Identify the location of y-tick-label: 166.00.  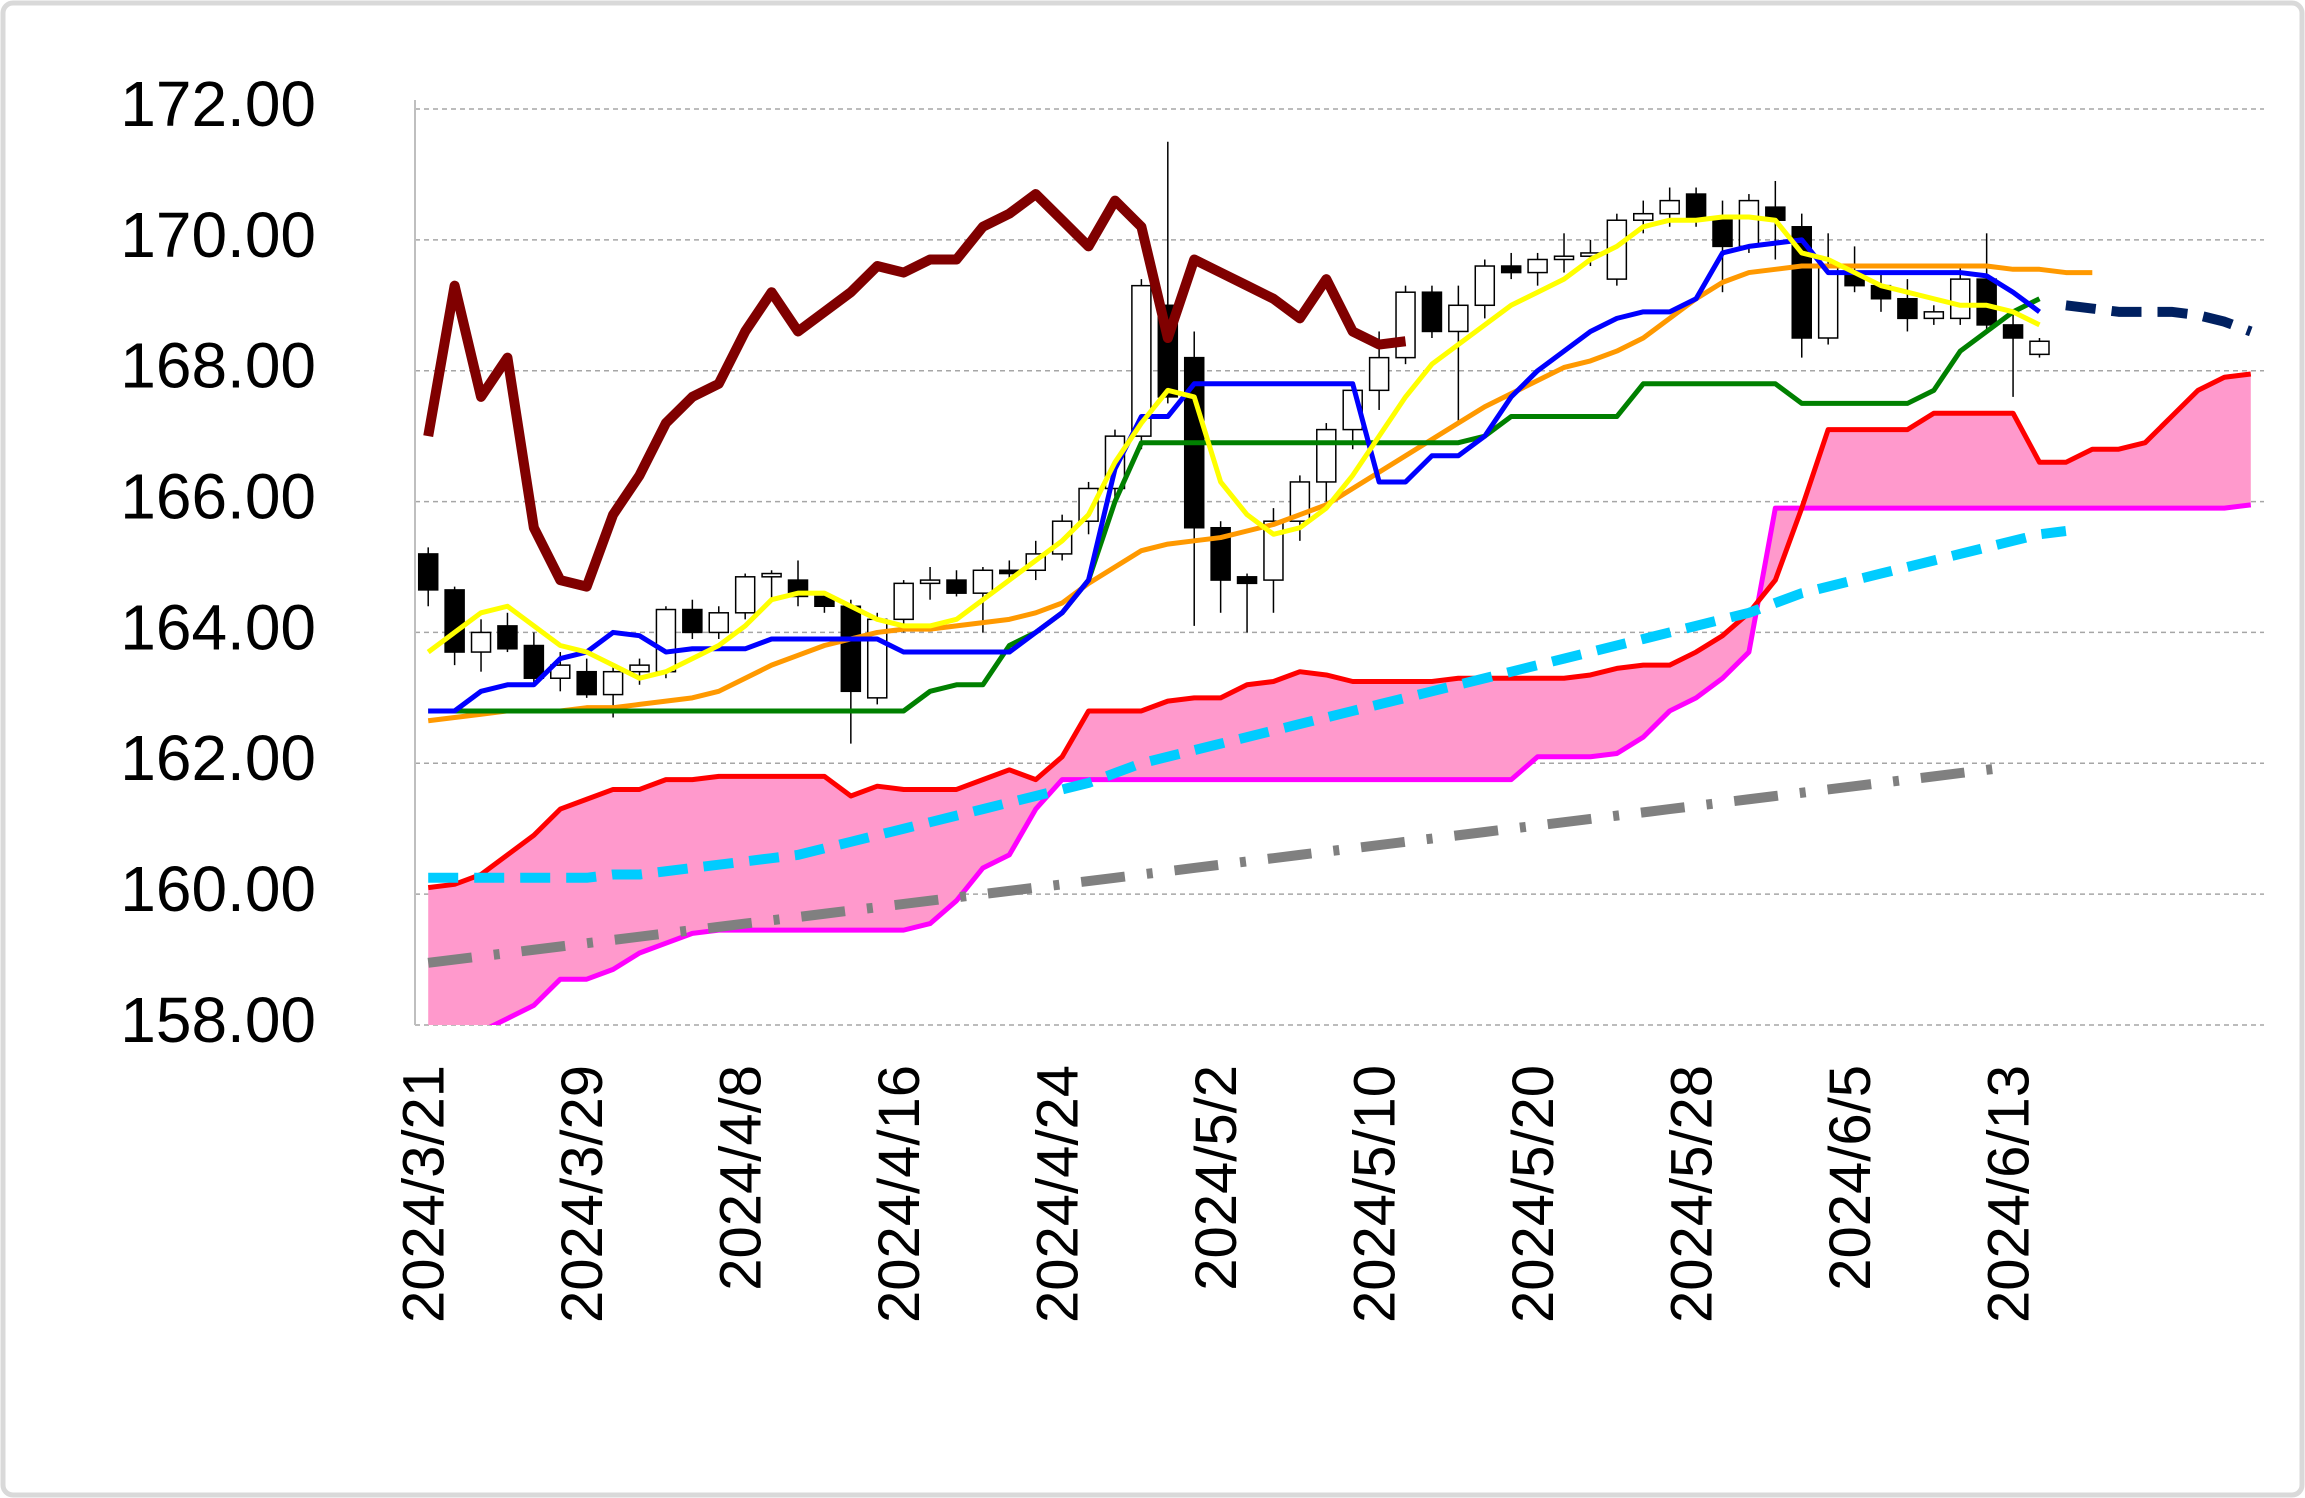
(218, 496).